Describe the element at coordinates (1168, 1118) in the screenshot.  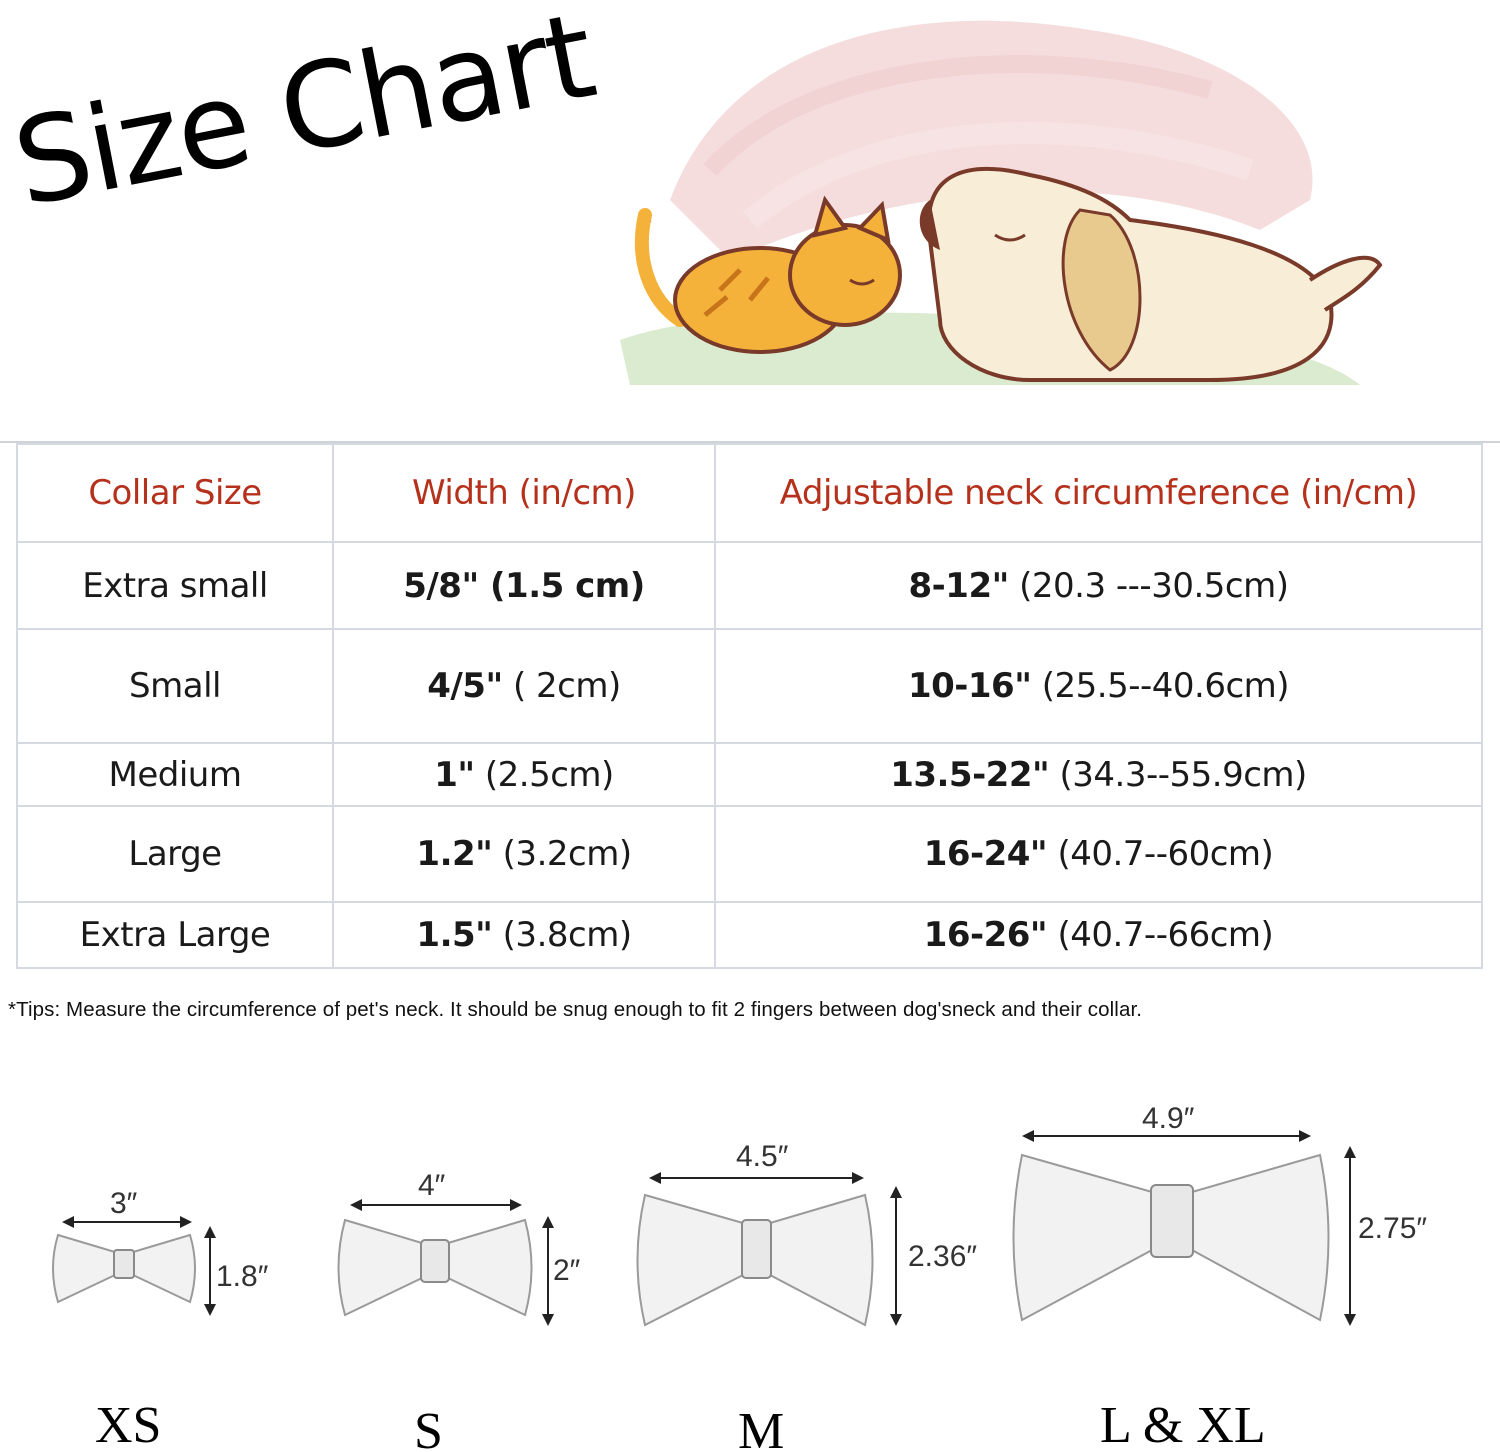
I see `bow-lxl-width: 4.9″` at that location.